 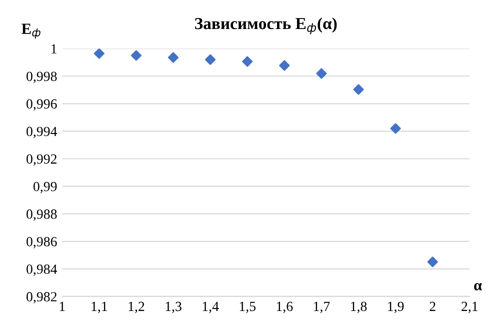 What do you see at coordinates (396, 308) in the screenshot?
I see `x-tick-label: 1,9` at bounding box center [396, 308].